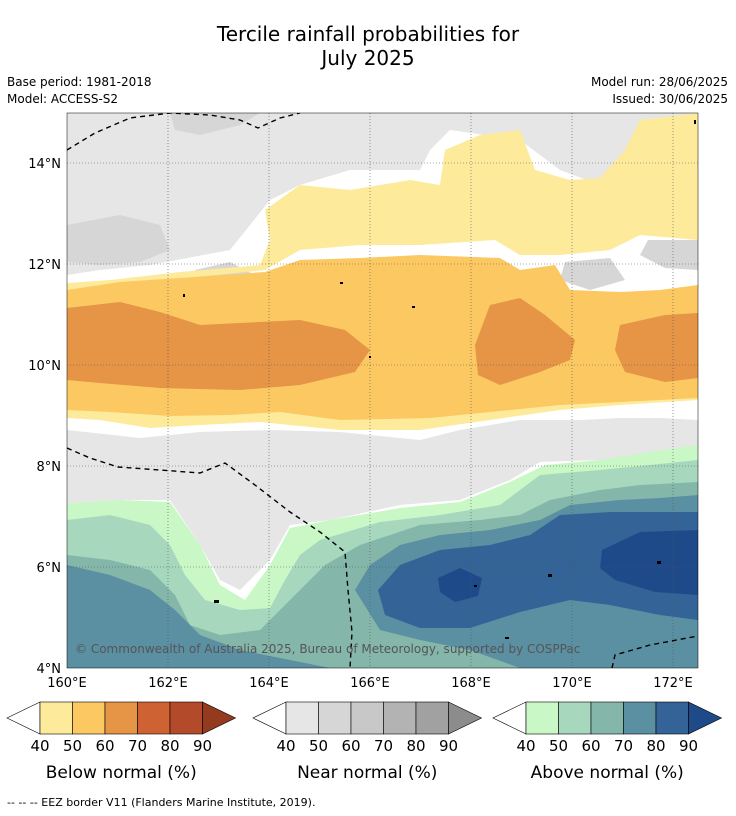 The image size is (736, 816). I want to click on lat-label: 14°N, so click(44, 164).